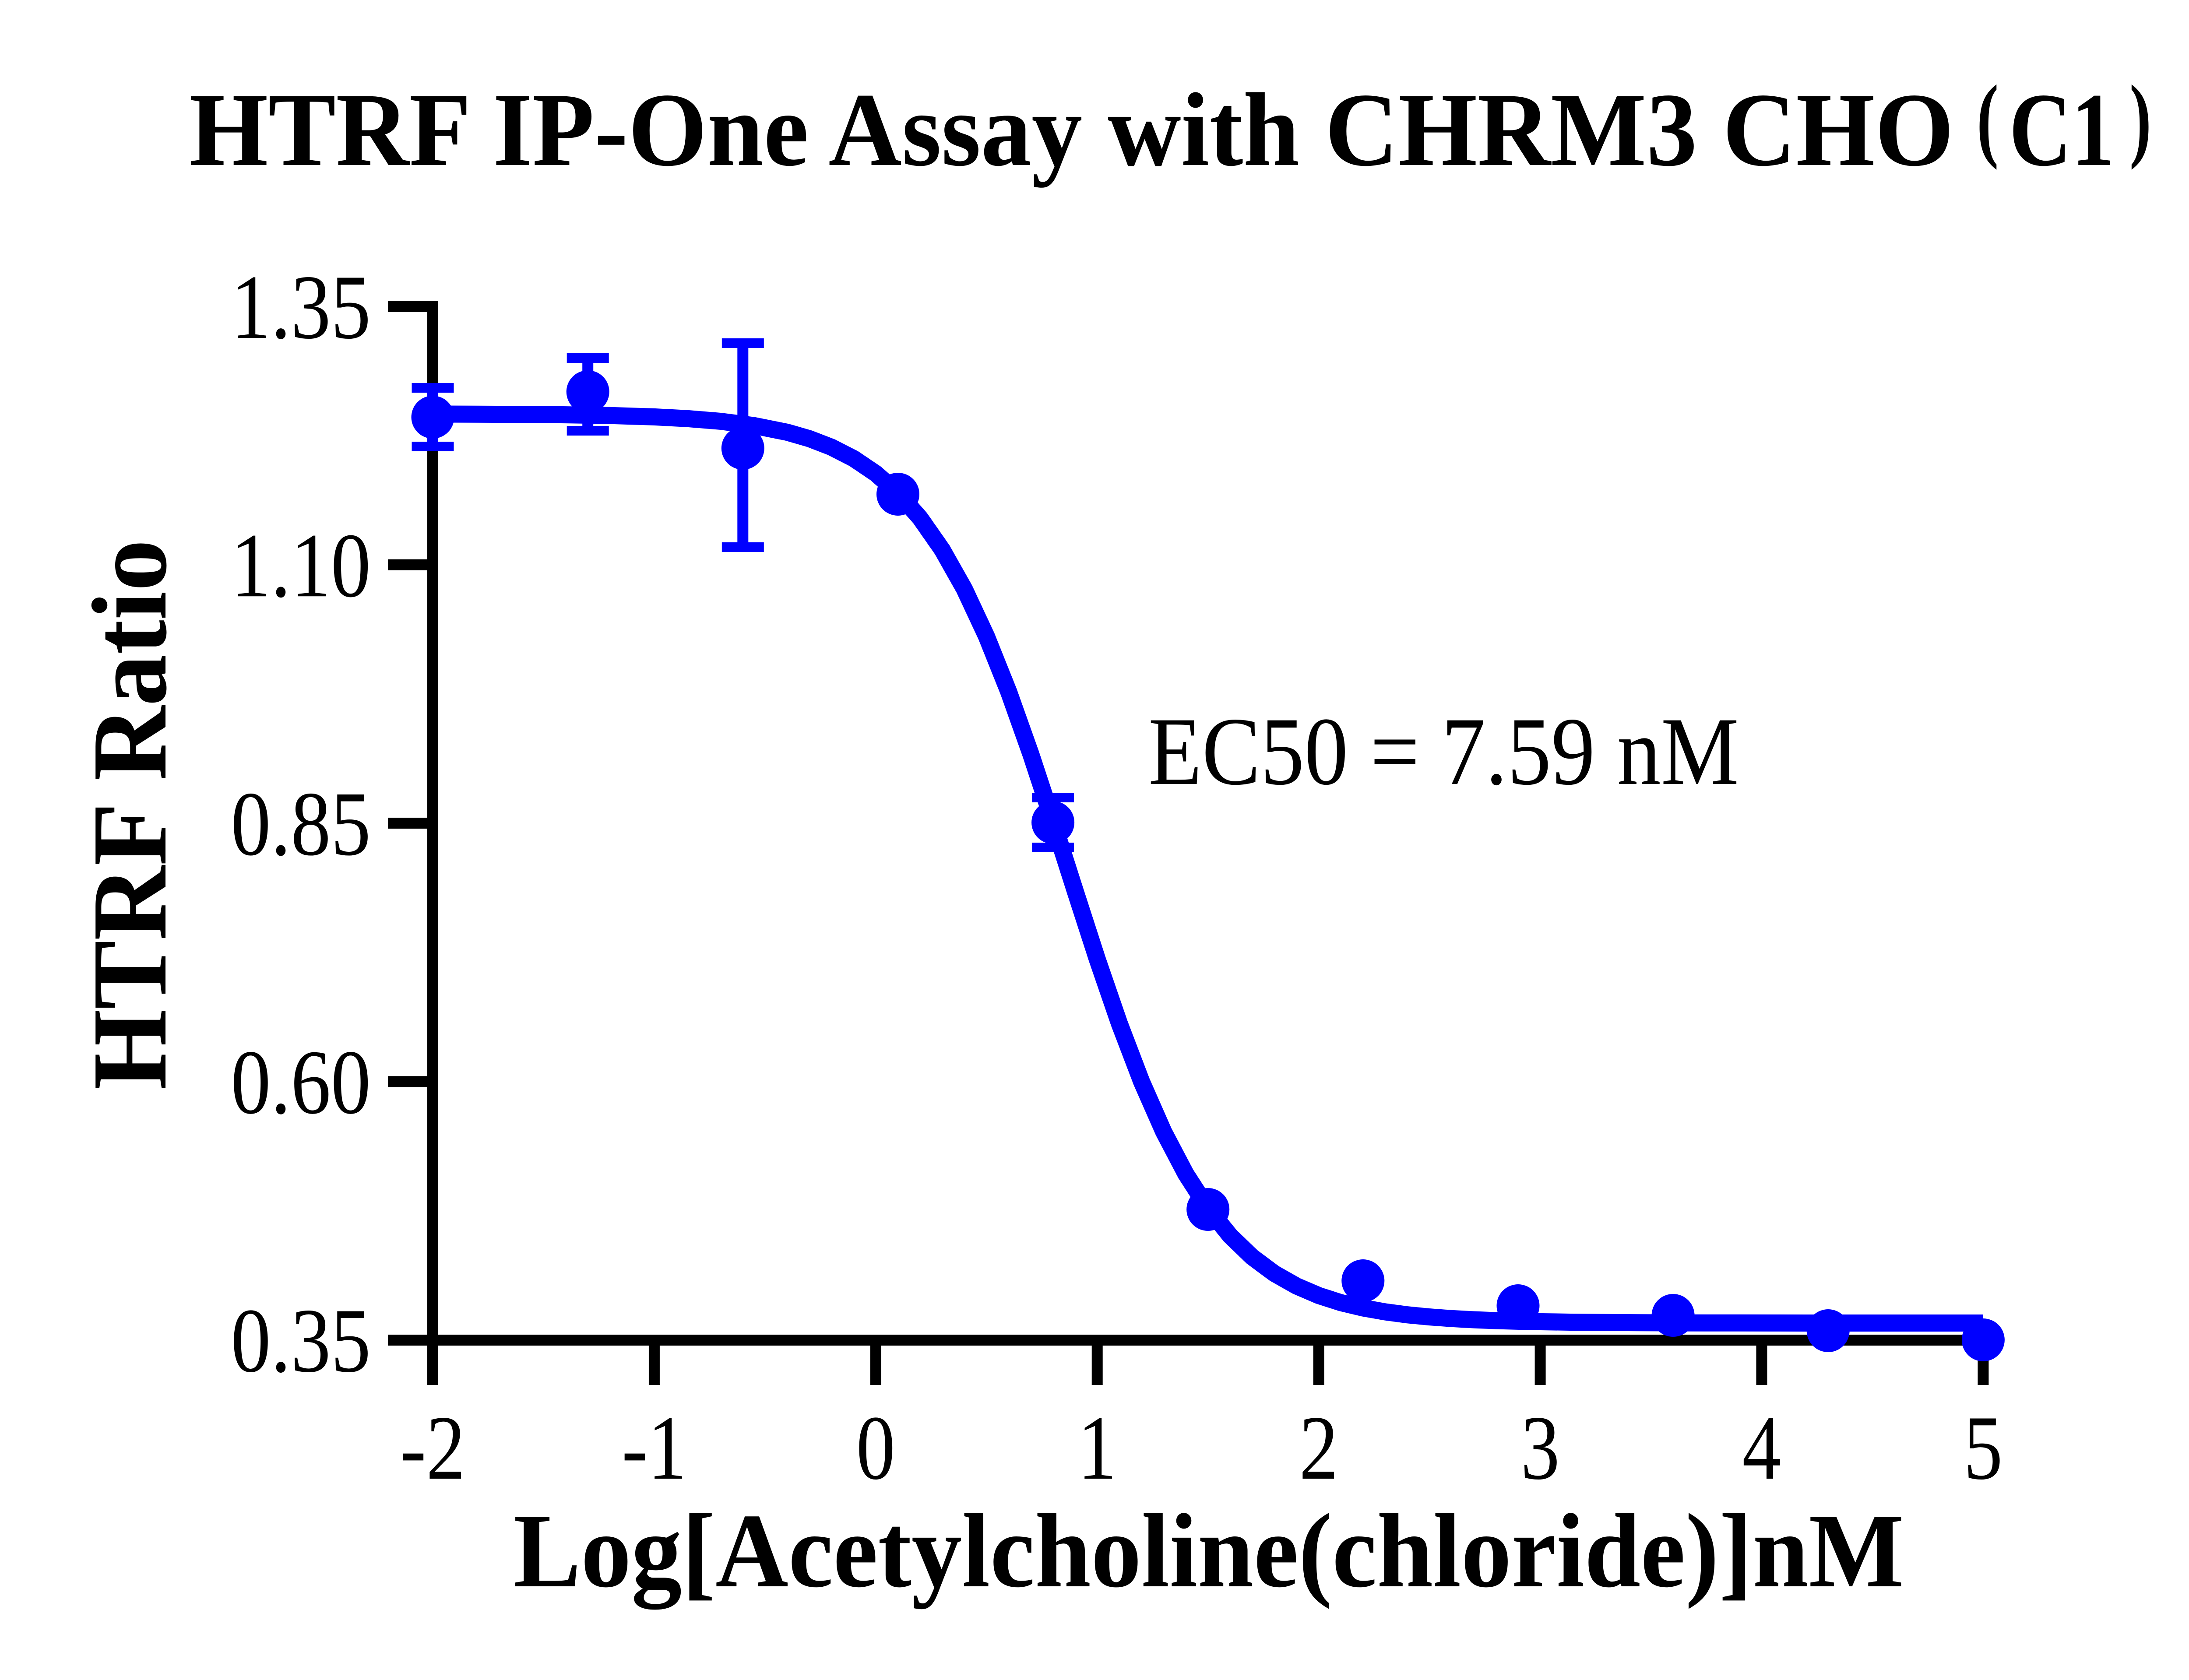 This screenshot has height=1680, width=2189. I want to click on svg-text: EC50 = 7.59 nM, so click(1444, 751).